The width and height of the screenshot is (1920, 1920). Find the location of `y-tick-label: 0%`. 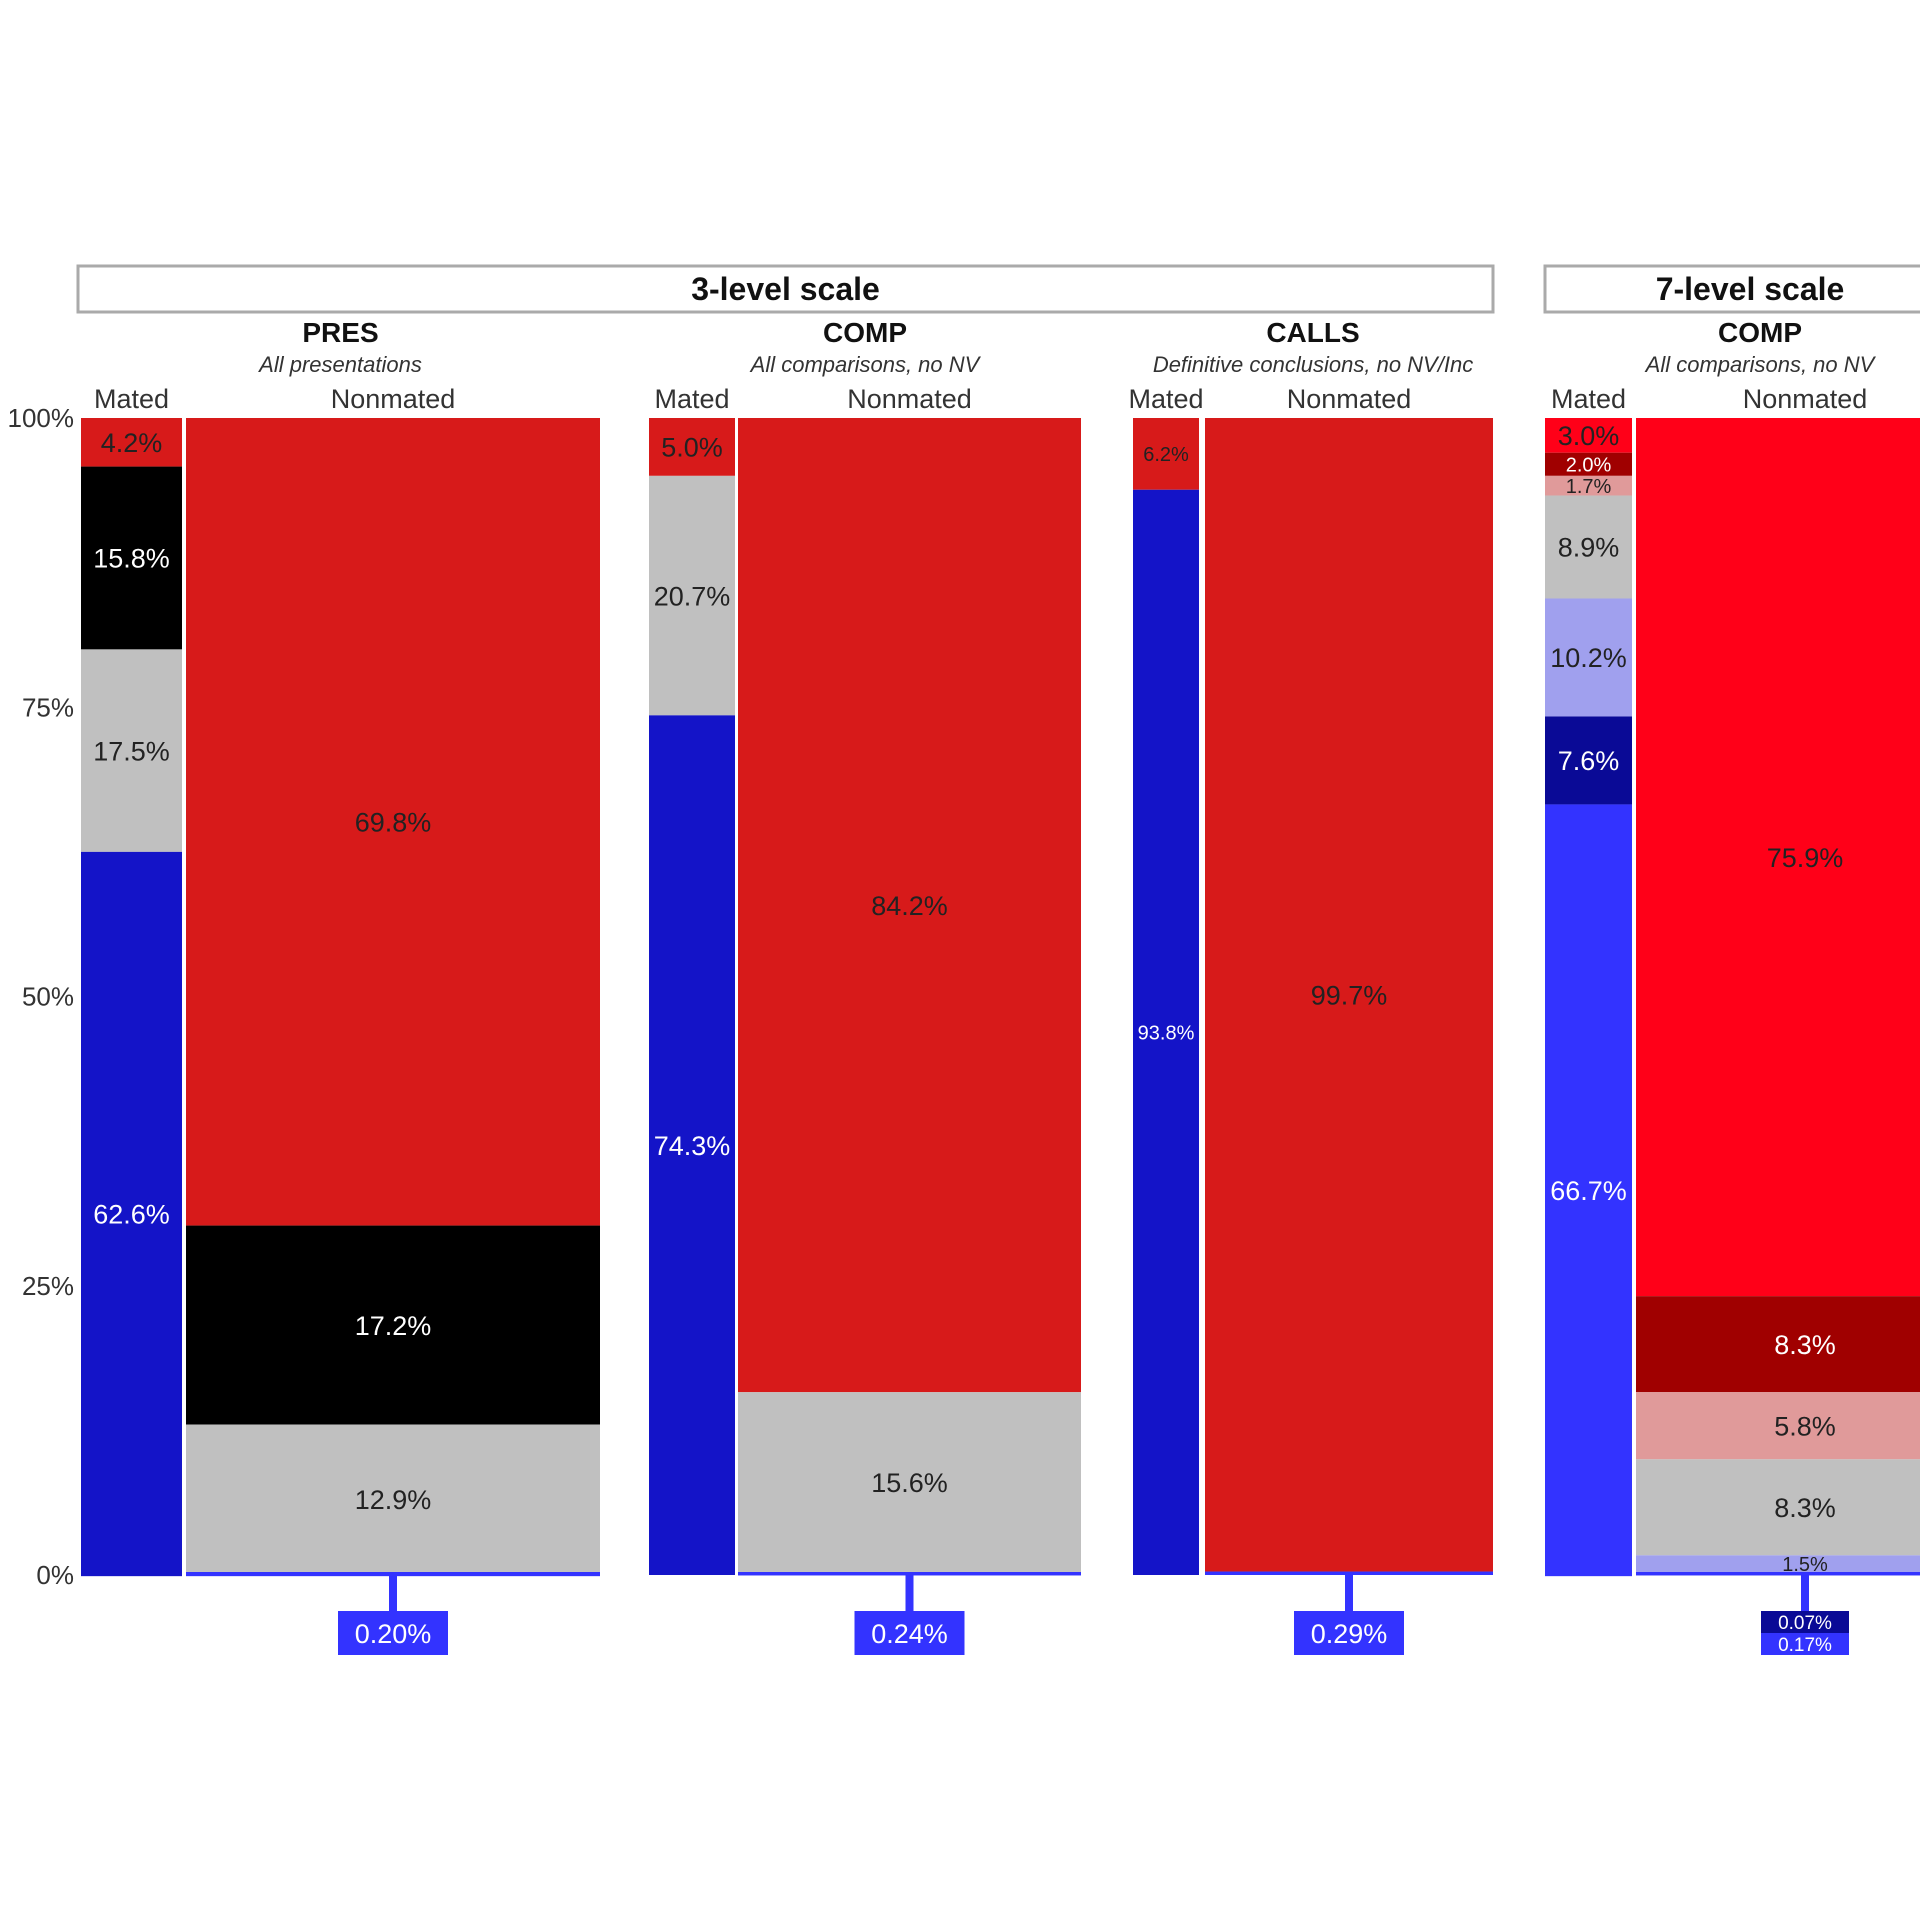

y-tick-label: 0% is located at coordinates (55, 1575).